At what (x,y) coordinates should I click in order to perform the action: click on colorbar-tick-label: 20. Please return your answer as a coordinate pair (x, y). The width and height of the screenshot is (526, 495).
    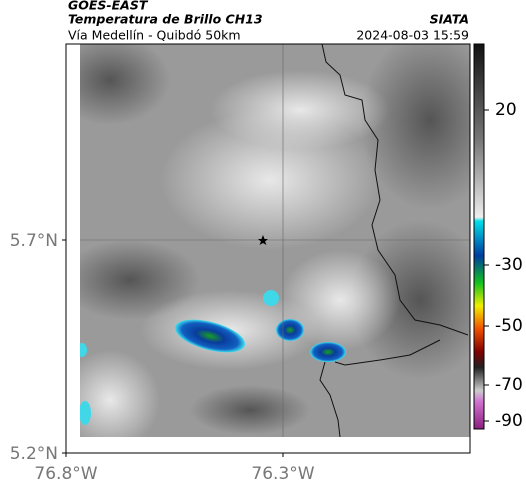
    Looking at the image, I should click on (506, 110).